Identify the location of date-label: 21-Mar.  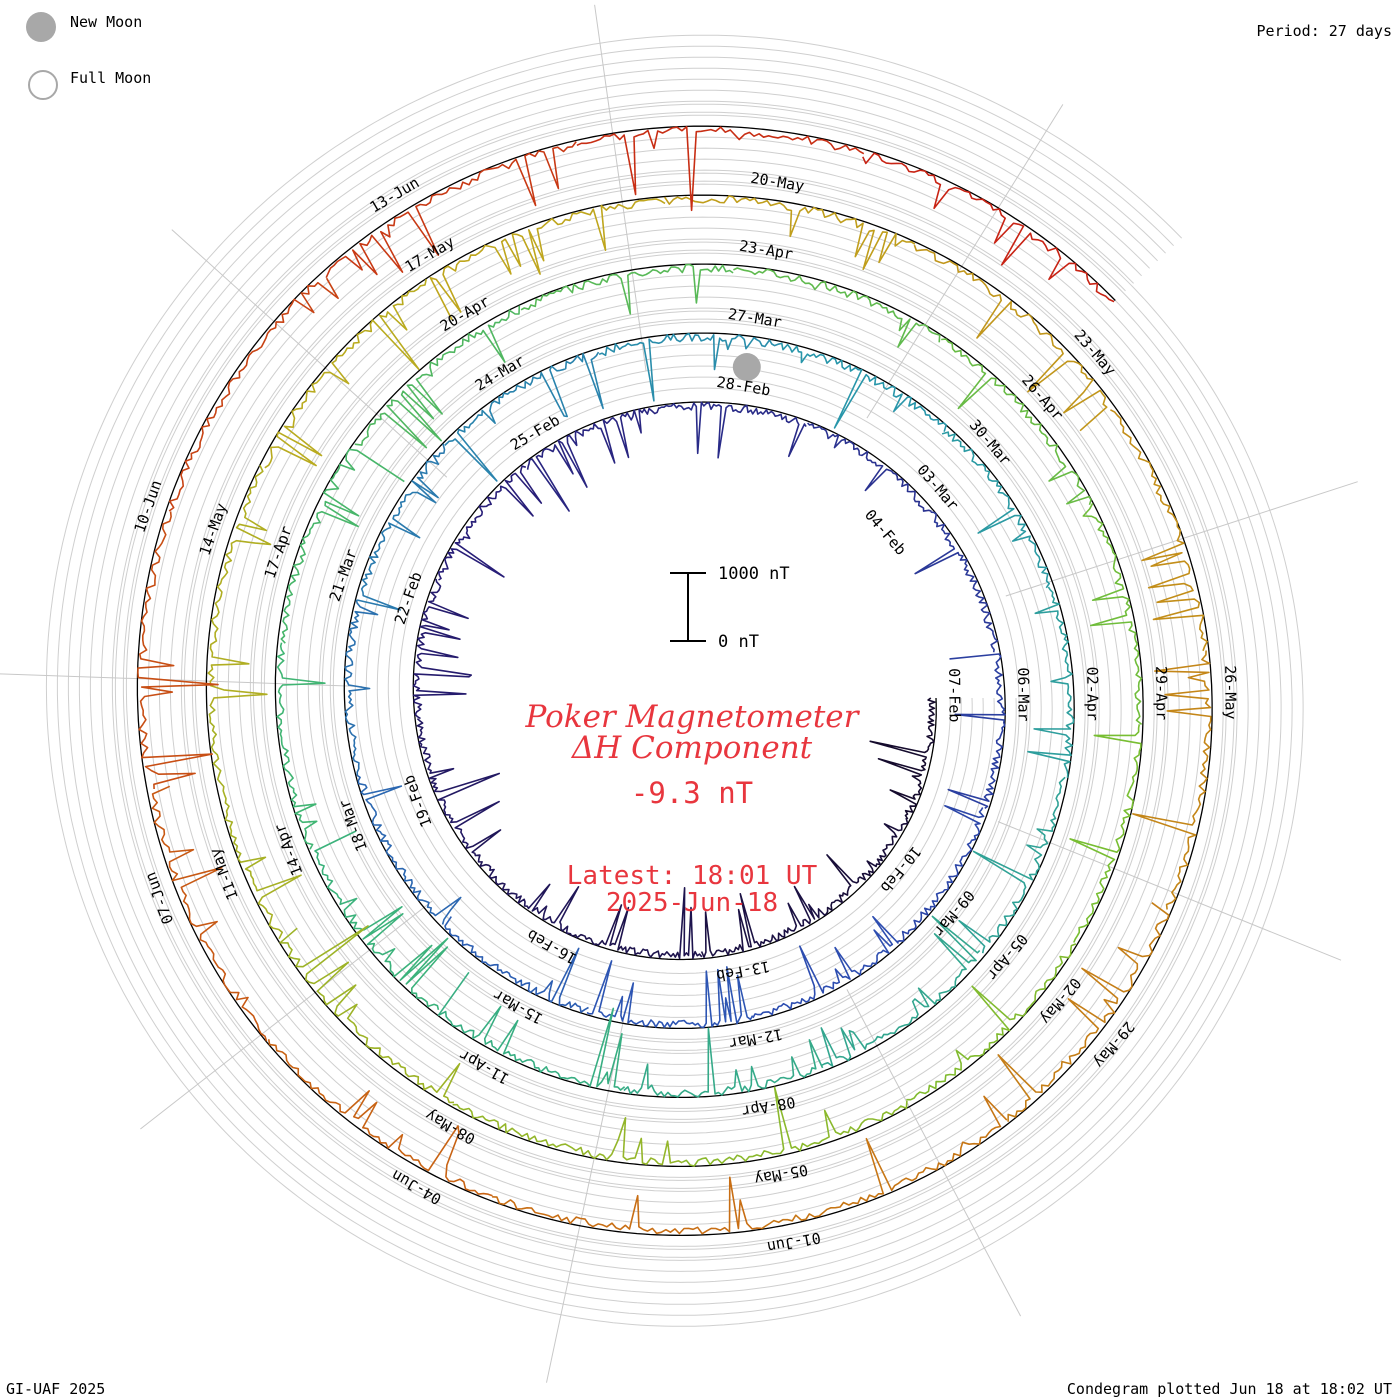
(343, 575).